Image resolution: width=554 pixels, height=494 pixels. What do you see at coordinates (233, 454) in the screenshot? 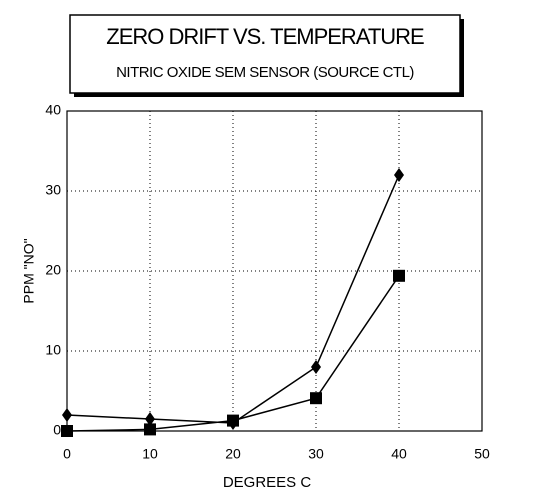
I see `x-tick-label: 20` at bounding box center [233, 454].